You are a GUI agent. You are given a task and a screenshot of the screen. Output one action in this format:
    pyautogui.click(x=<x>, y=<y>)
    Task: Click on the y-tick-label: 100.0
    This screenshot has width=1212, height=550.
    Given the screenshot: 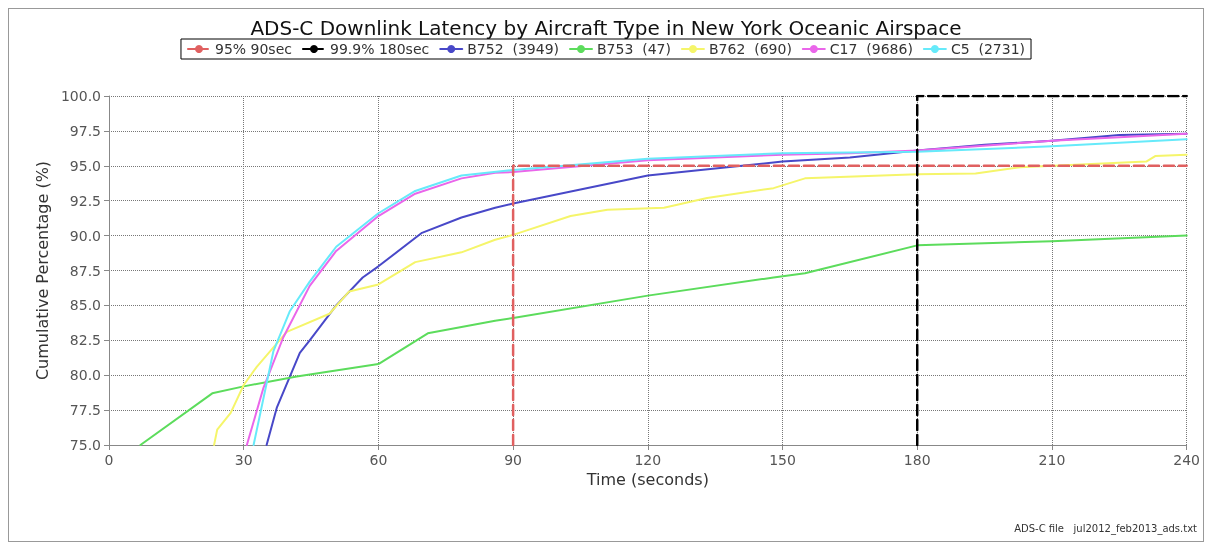 What is the action you would take?
    pyautogui.click(x=80, y=96)
    